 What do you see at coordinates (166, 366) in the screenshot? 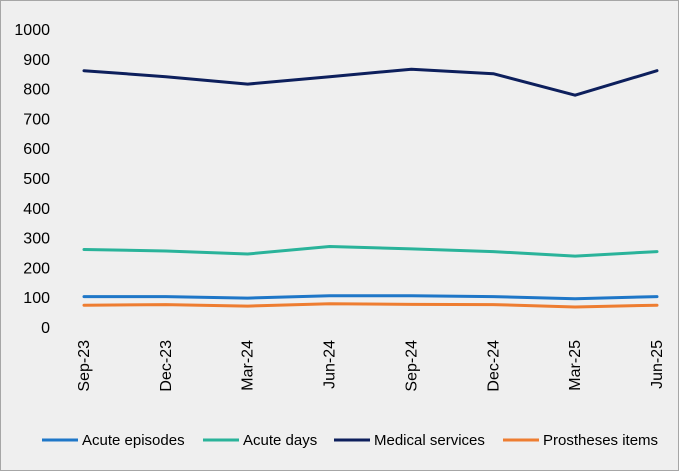
I see `x-tick-label: Dec-23` at bounding box center [166, 366].